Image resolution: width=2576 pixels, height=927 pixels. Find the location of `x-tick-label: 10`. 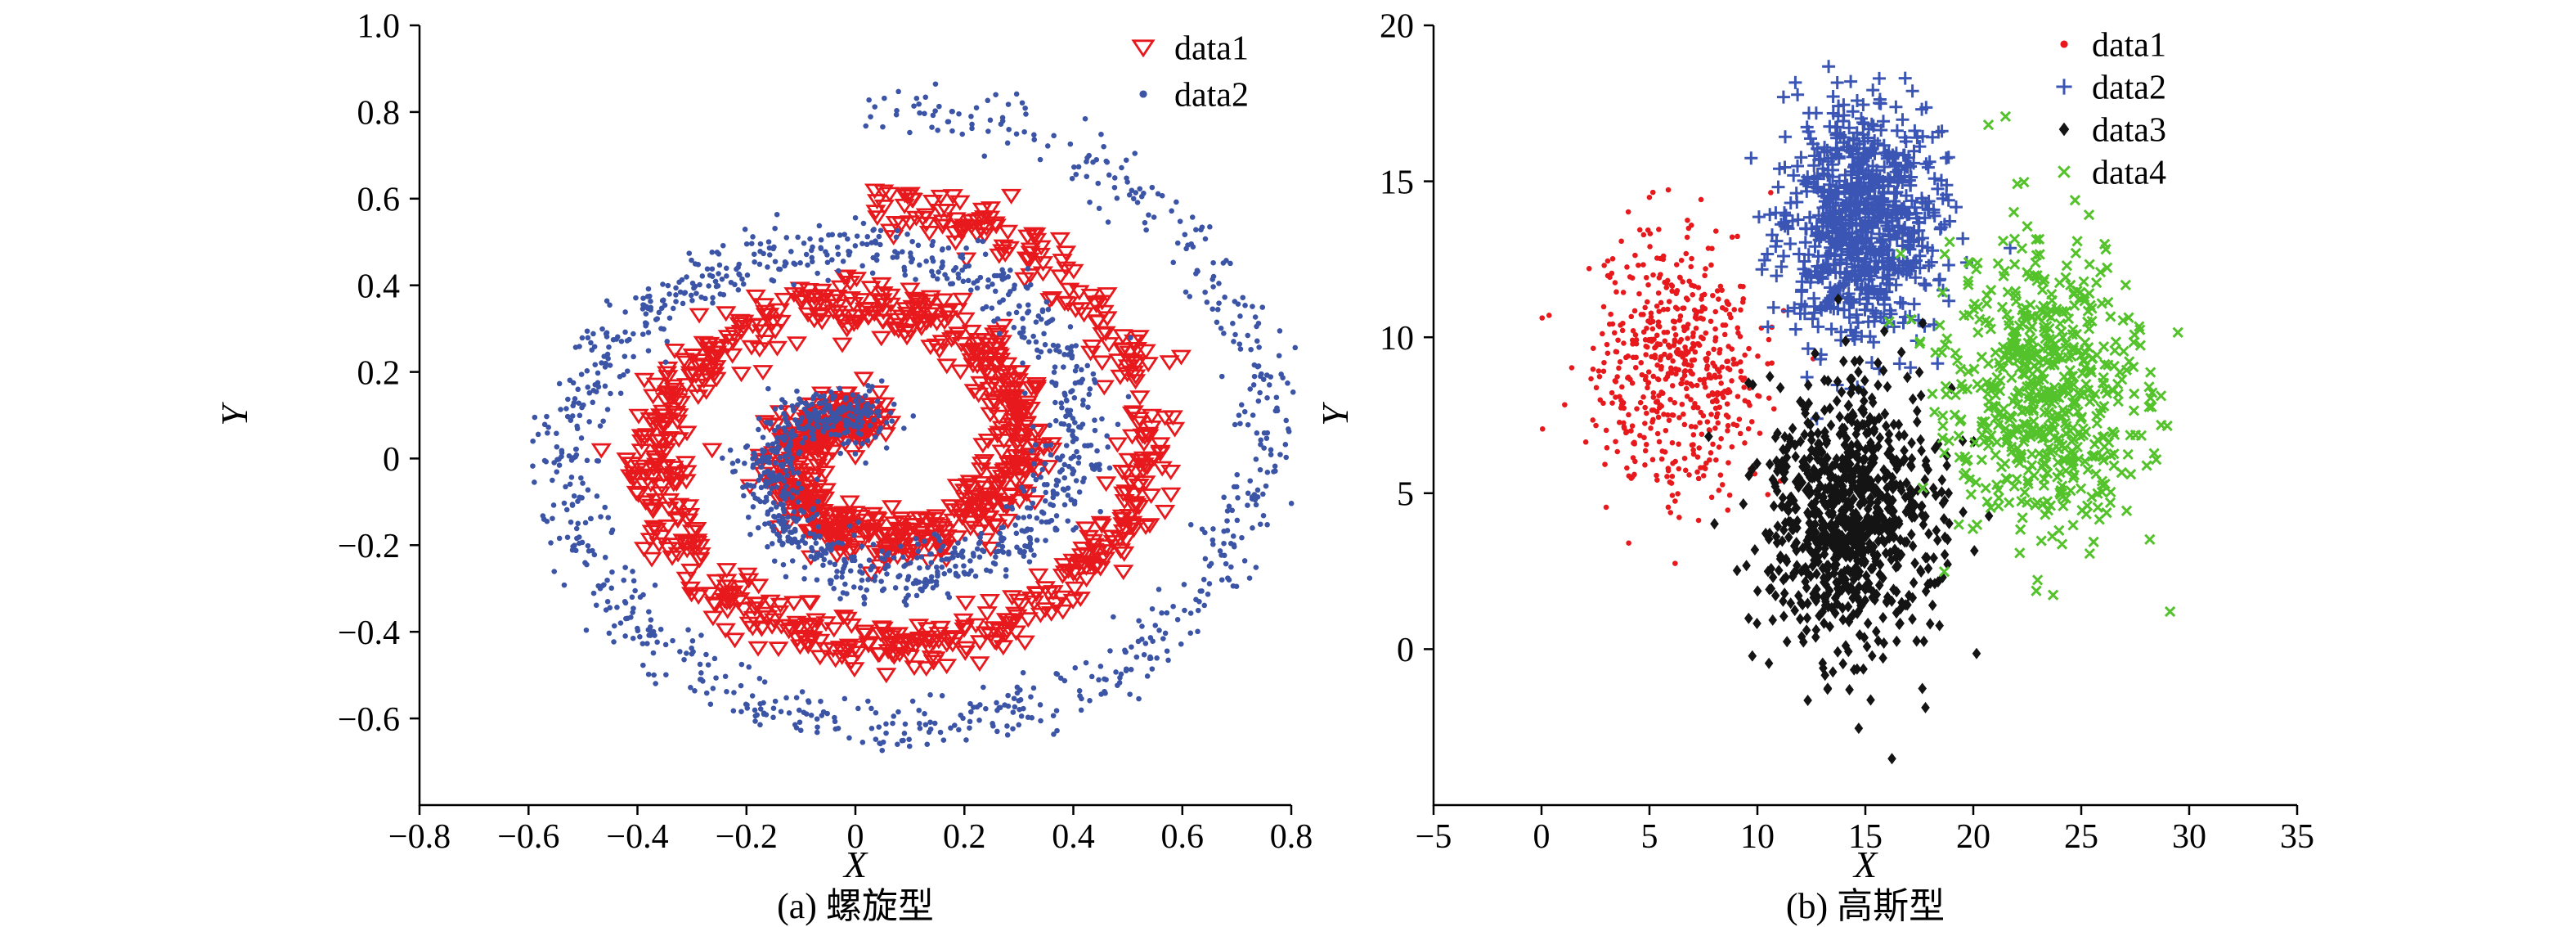

x-tick-label: 10 is located at coordinates (1758, 837).